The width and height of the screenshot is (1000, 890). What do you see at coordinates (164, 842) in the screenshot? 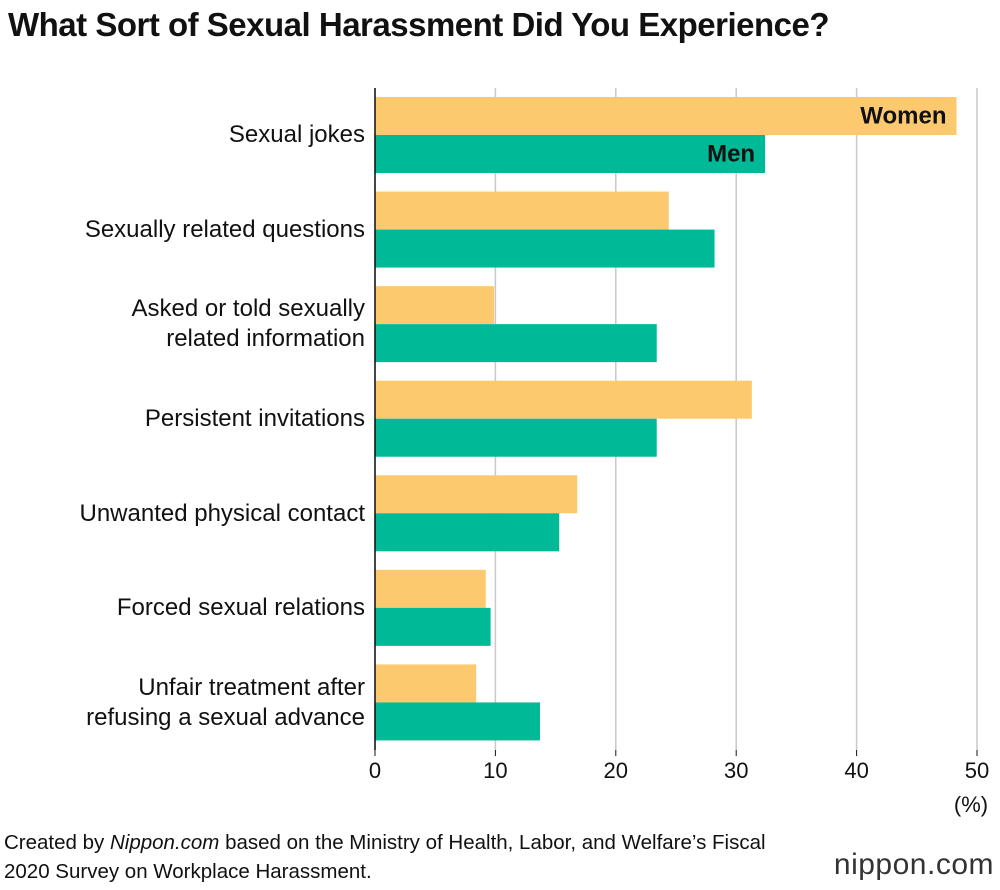
I see `source-text: Nippon.com` at bounding box center [164, 842].